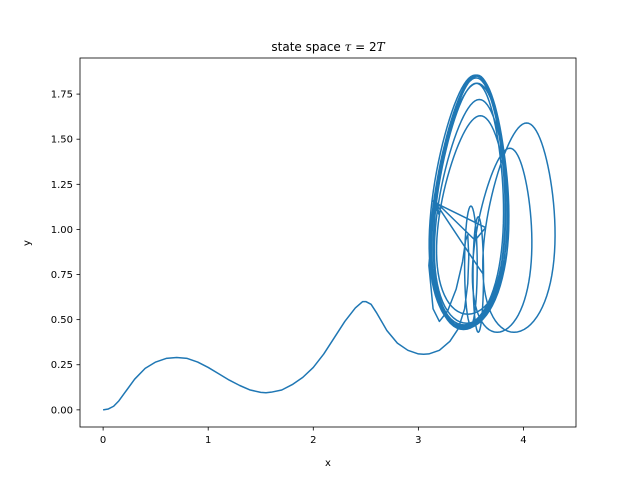  What do you see at coordinates (62, 275) in the screenshot?
I see `y-tick-label: 0.75` at bounding box center [62, 275].